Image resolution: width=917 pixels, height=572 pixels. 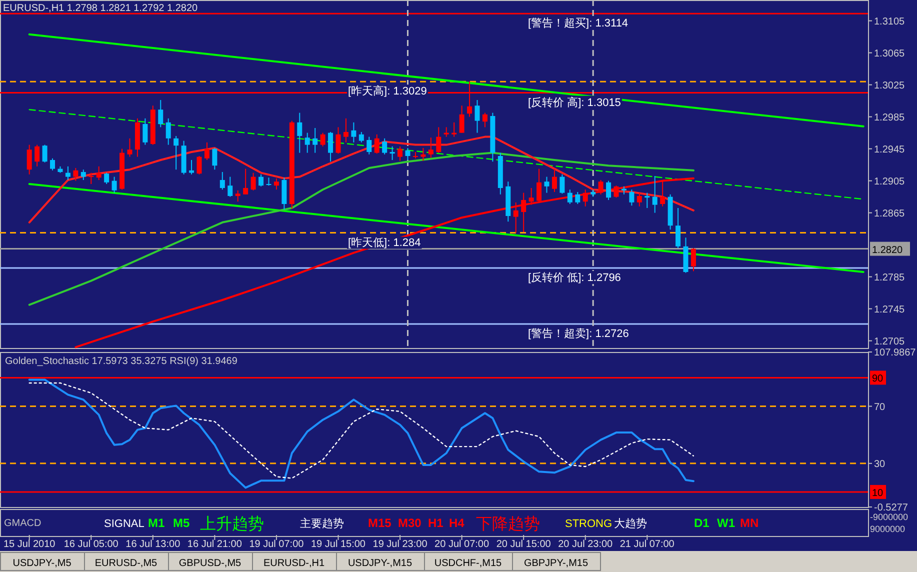 I want to click on y-tick-label: 1.2705, so click(x=890, y=342).